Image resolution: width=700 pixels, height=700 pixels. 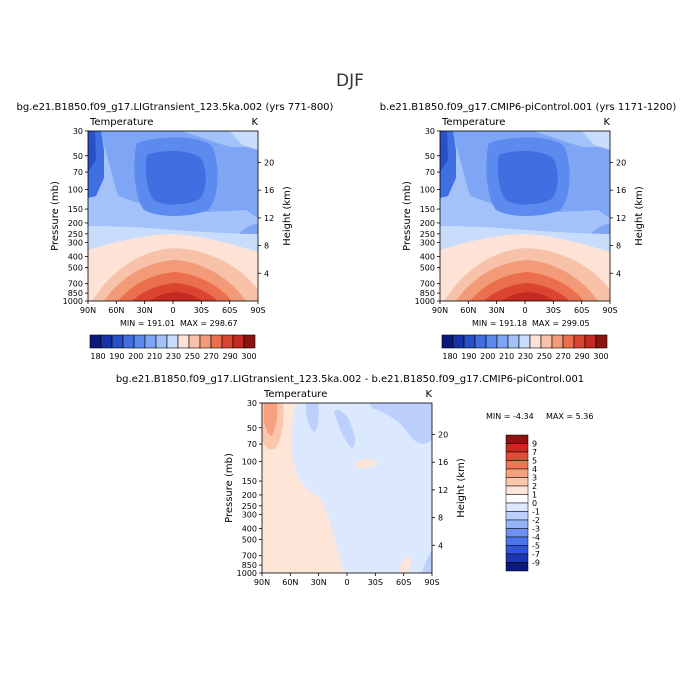 I want to click on panel-left-ytick-label: 500, so click(x=75, y=267).